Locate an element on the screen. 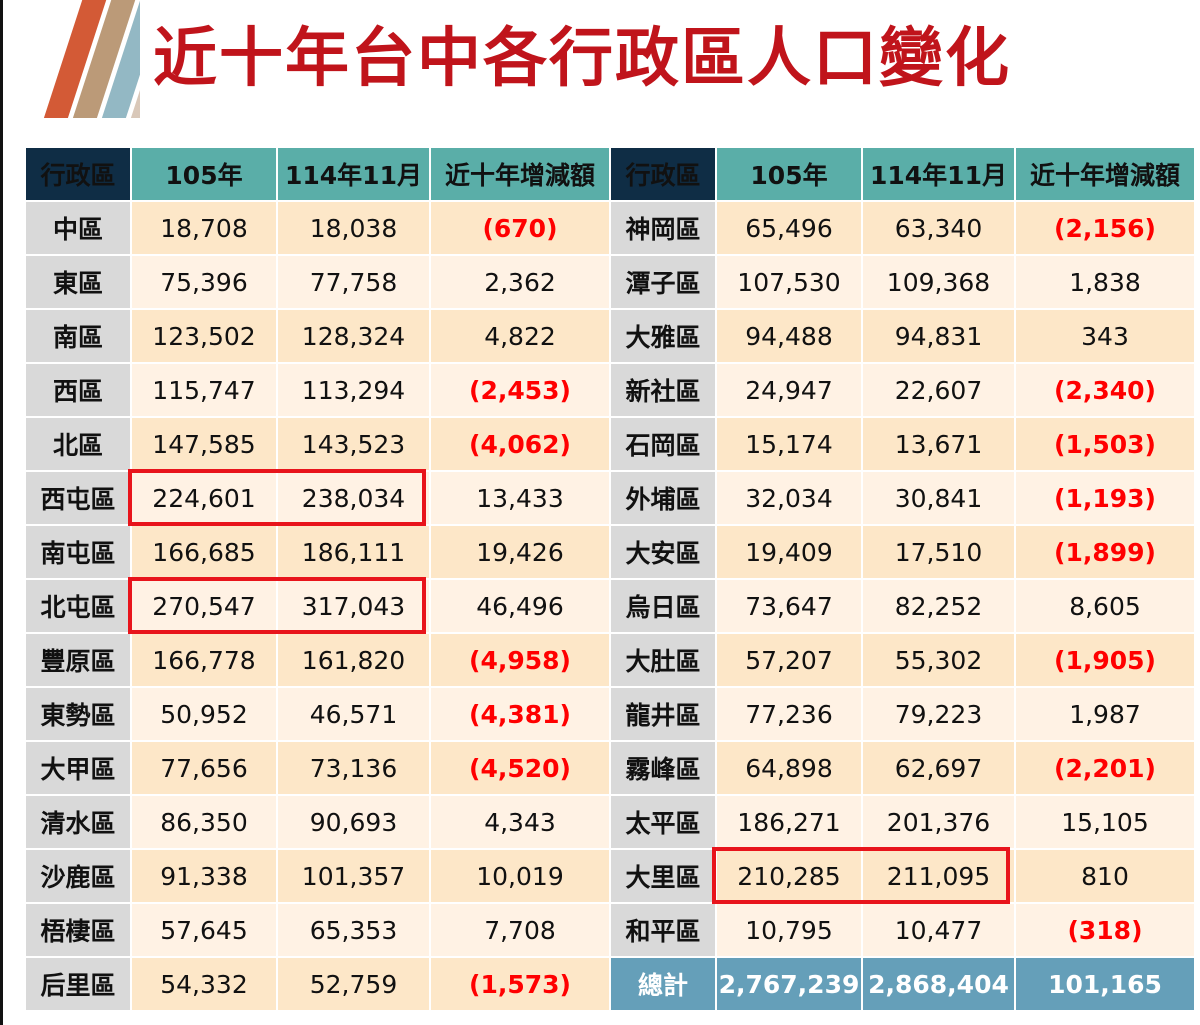 Image resolution: width=1200 pixels, height=1025 pixels. district-name: 外埔區 is located at coordinates (663, 498).